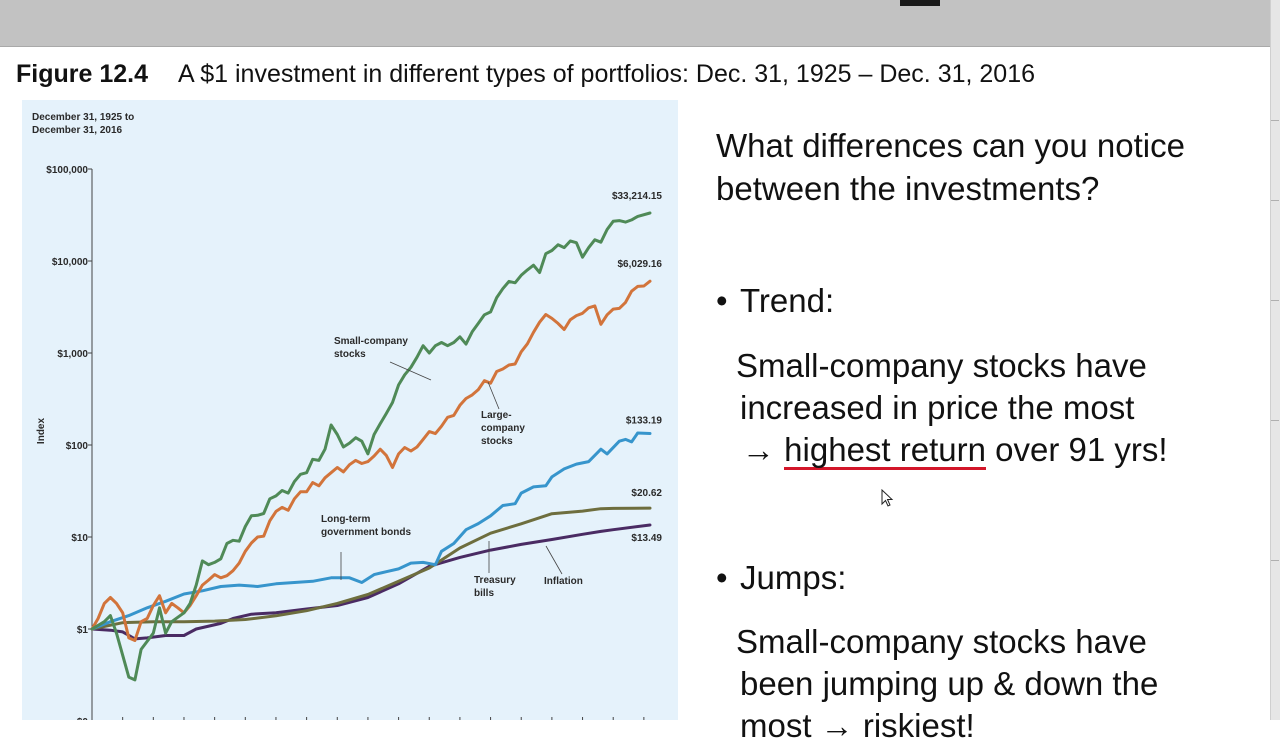 The width and height of the screenshot is (1280, 747). Describe the element at coordinates (82, 74) in the screenshot. I see `figure-label: Figure 12.4` at that location.